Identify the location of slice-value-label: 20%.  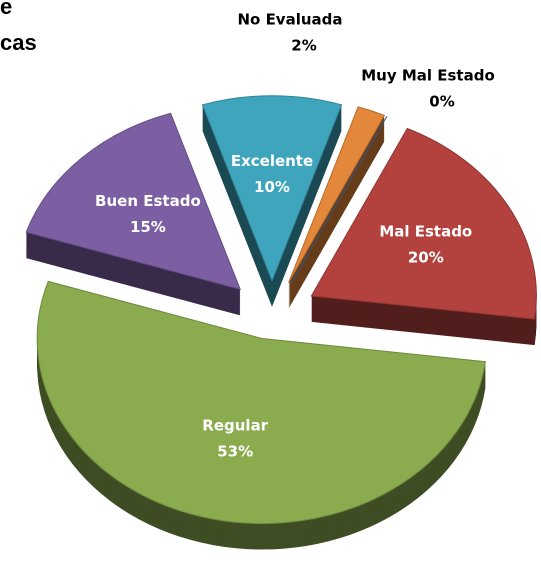
(426, 258).